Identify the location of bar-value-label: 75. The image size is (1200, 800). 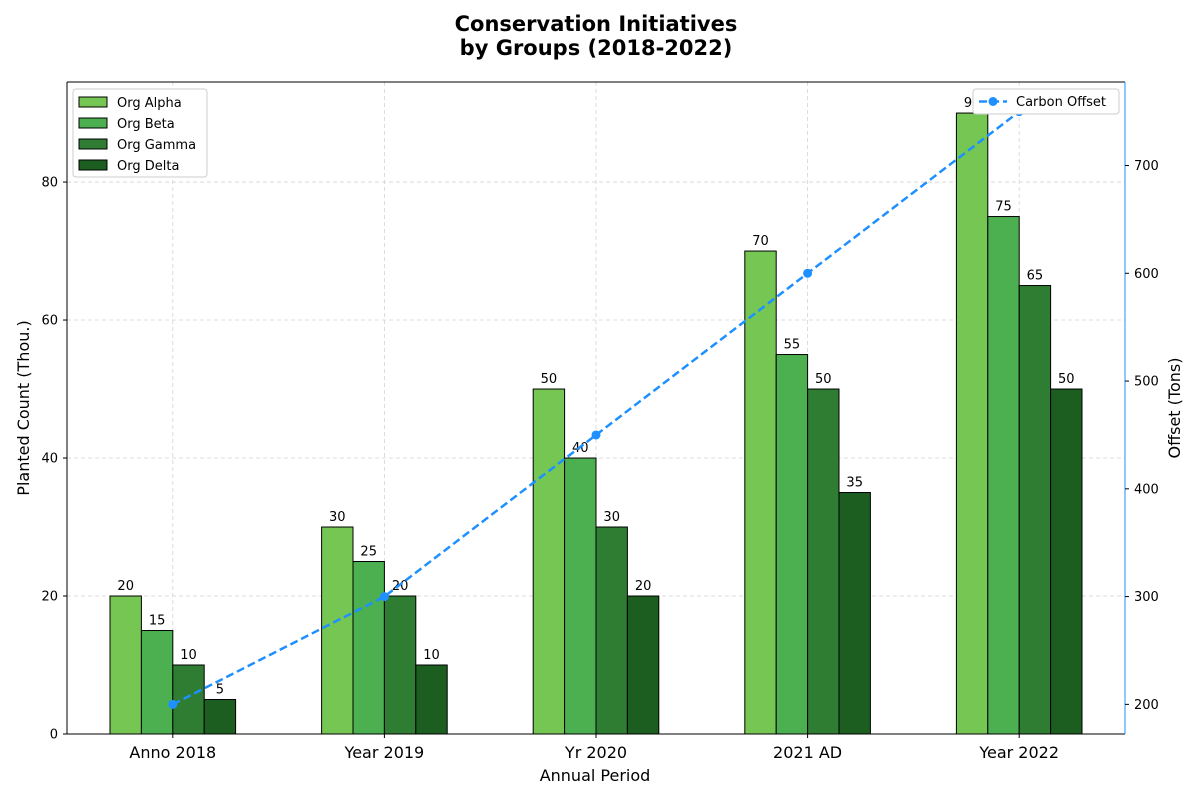
(1003, 207).